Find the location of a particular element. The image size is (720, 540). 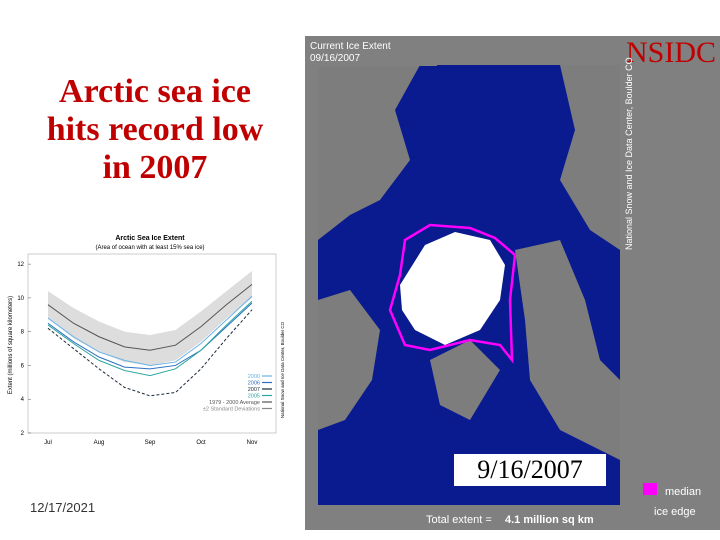

map-date: 9/16/2007 is located at coordinates (529, 469).